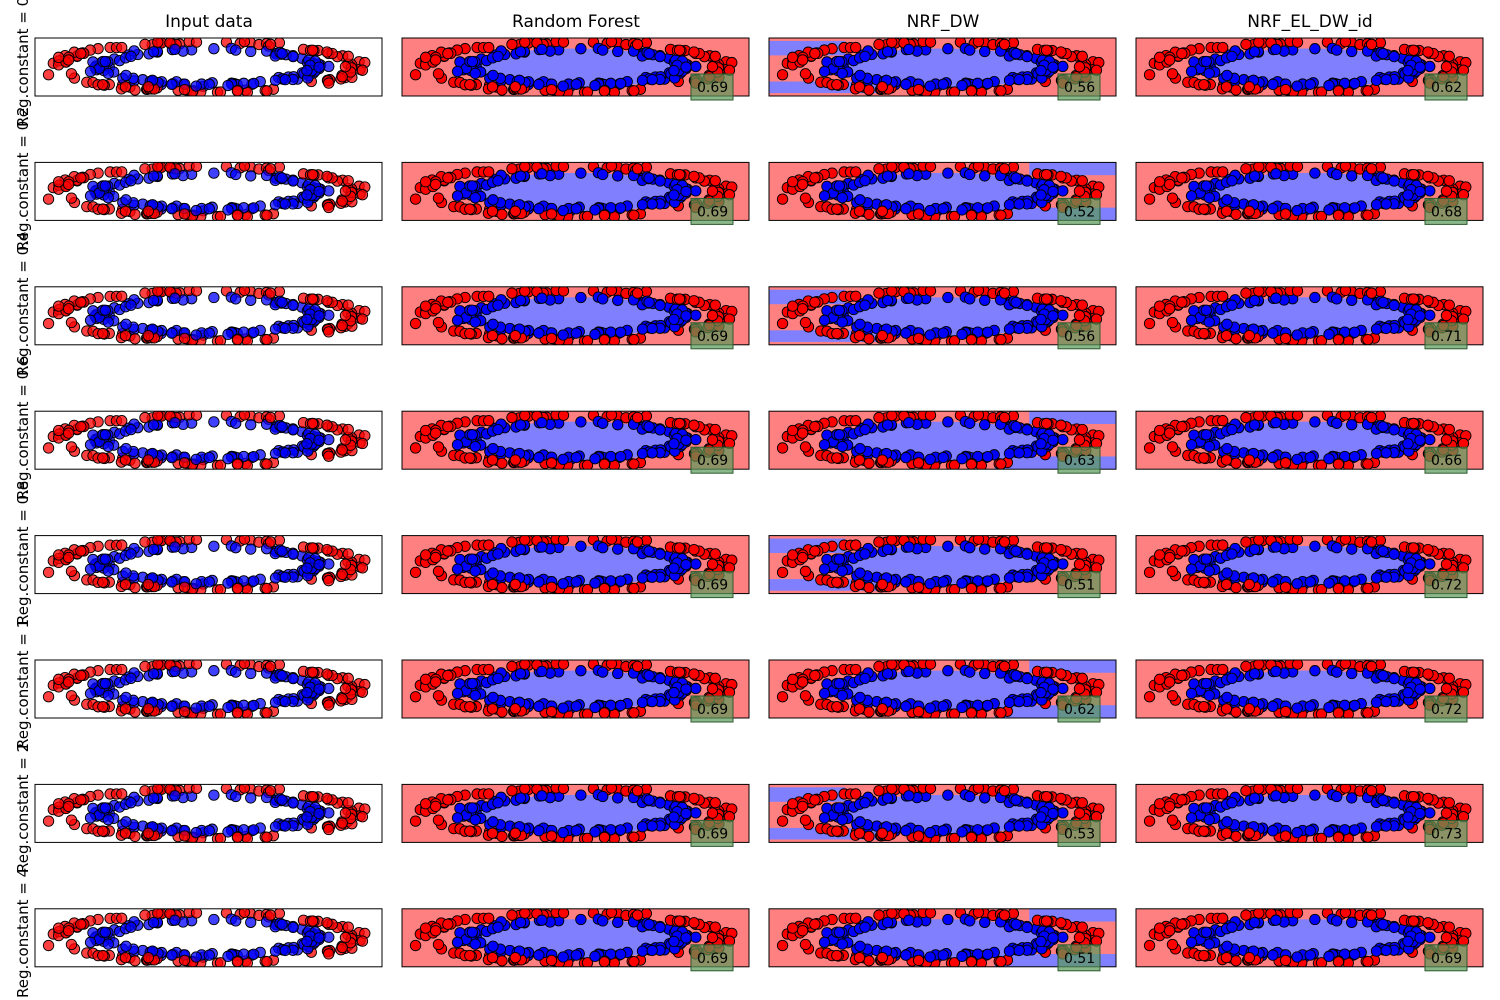 The image size is (1500, 1000). What do you see at coordinates (1309, 442) in the screenshot?
I see `subplot-r3-c3: 0.66` at bounding box center [1309, 442].